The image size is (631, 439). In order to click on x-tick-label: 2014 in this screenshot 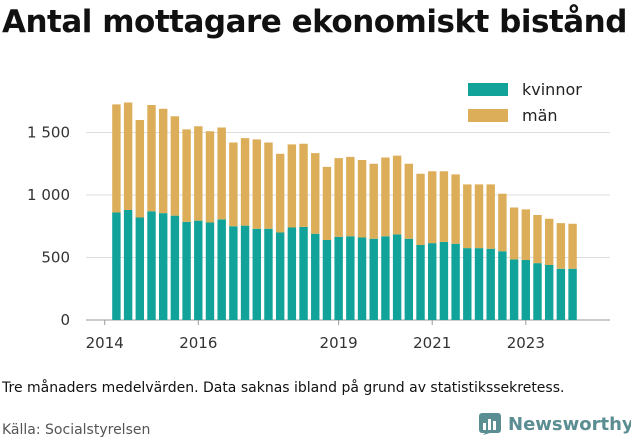, I will do `click(105, 343)`.